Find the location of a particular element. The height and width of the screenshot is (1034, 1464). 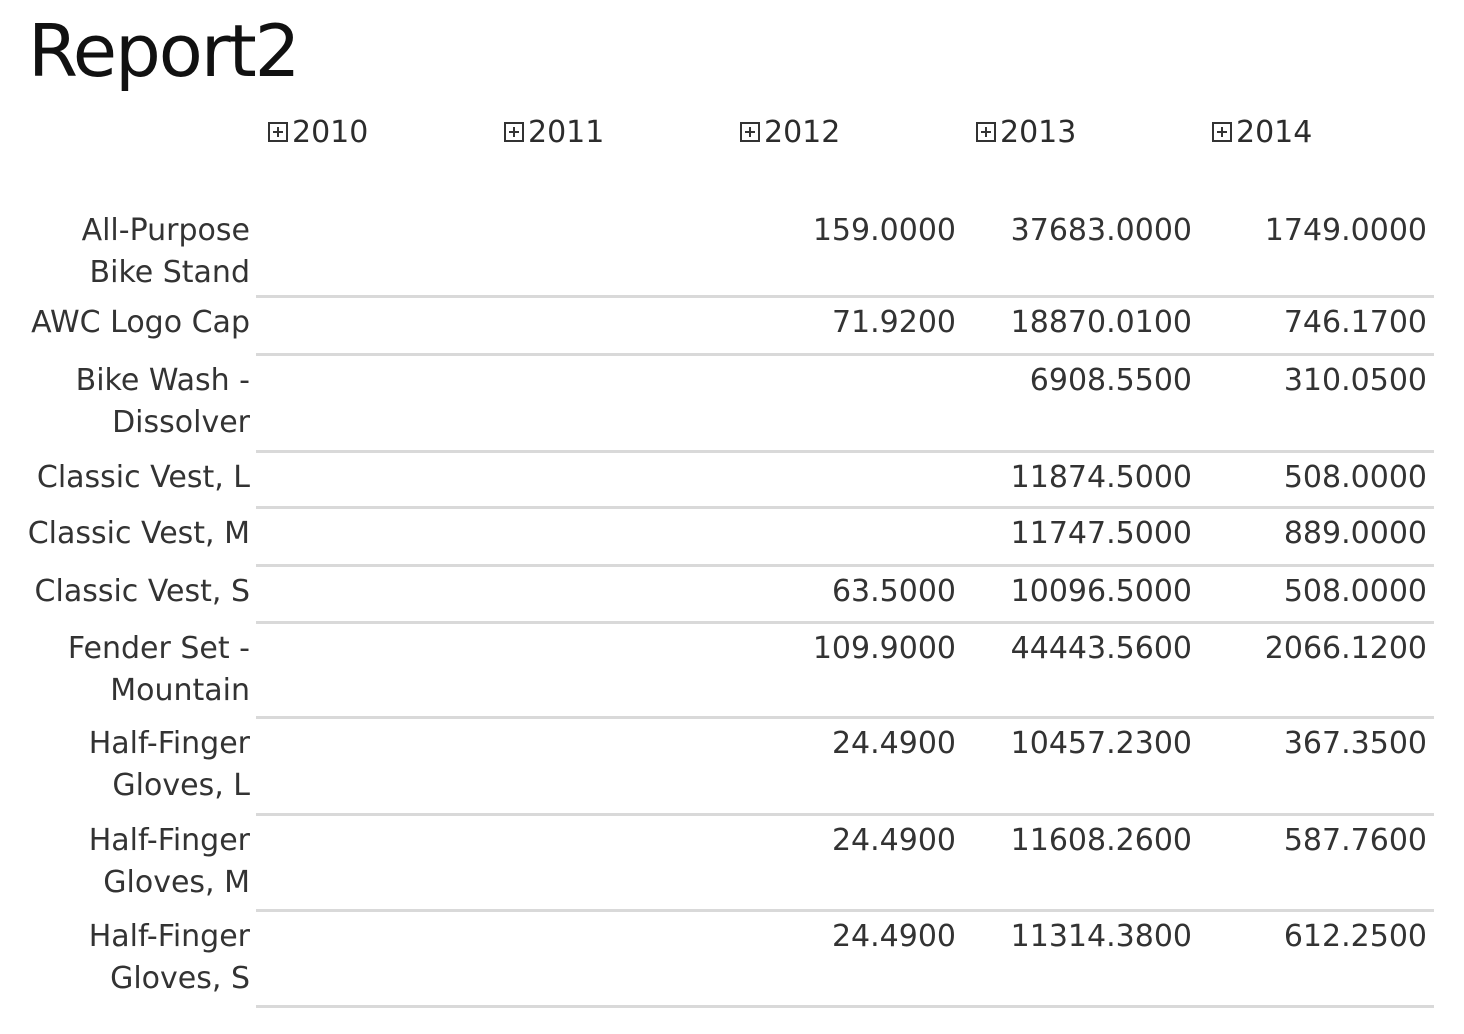

cell-2014: 889.0000 is located at coordinates (1355, 533).